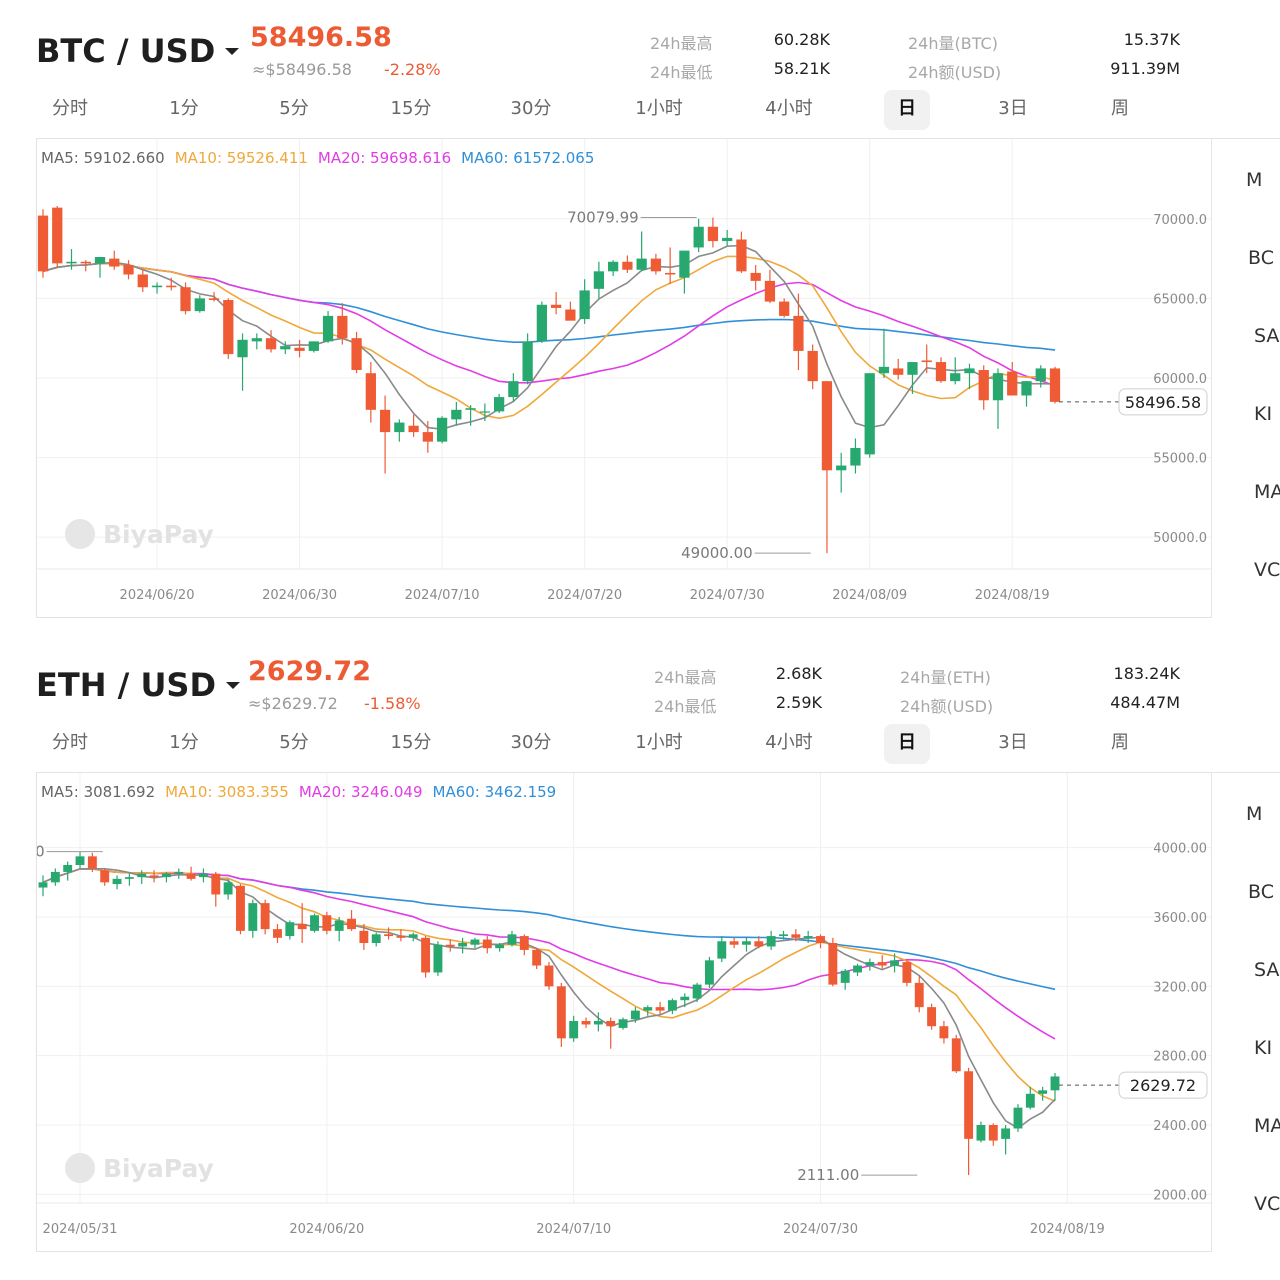 The height and width of the screenshot is (1280, 1280). I want to click on watermark-text: BiyaPay, so click(158, 534).